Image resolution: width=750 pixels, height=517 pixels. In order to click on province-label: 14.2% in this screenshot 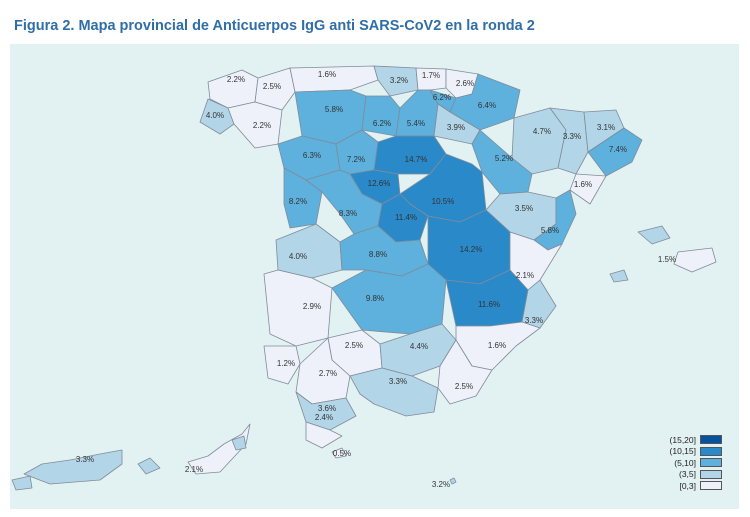, I will do `click(471, 249)`.